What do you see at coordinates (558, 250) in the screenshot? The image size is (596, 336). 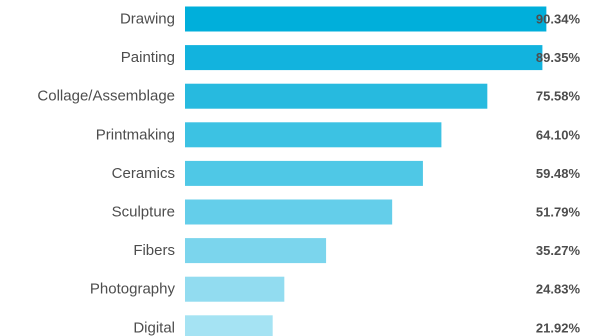 I see `value-label: 35.27%` at bounding box center [558, 250].